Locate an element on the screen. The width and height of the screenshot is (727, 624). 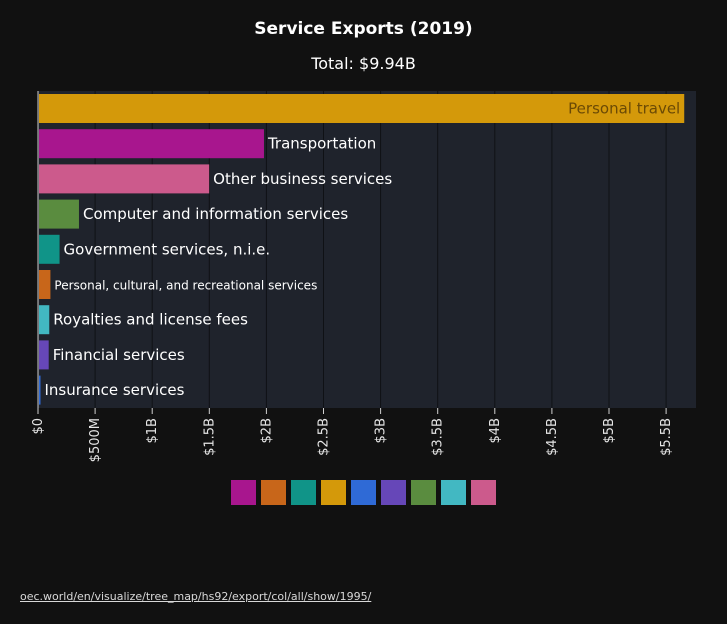
x-tick-label: $500M is located at coordinates (95, 440).